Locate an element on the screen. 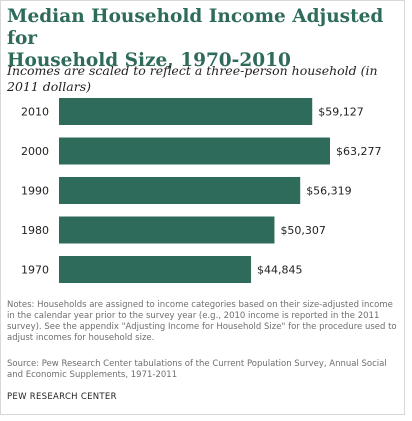 The image size is (412, 421). value-label: $50,307 is located at coordinates (303, 230).